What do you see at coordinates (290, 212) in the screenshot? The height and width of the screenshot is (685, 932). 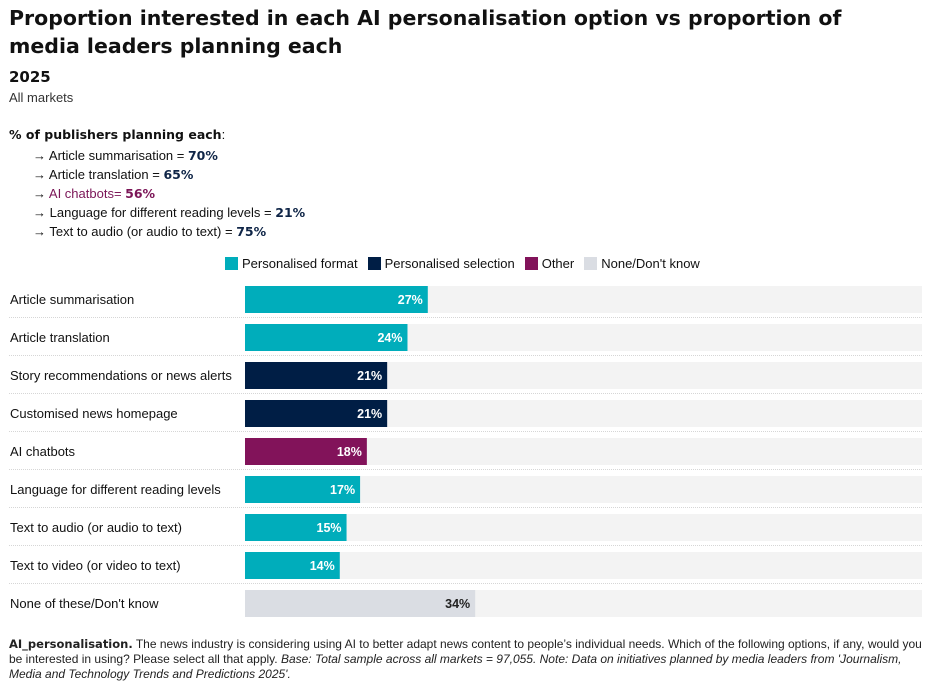 I see `planning-item-value: 21%` at bounding box center [290, 212].